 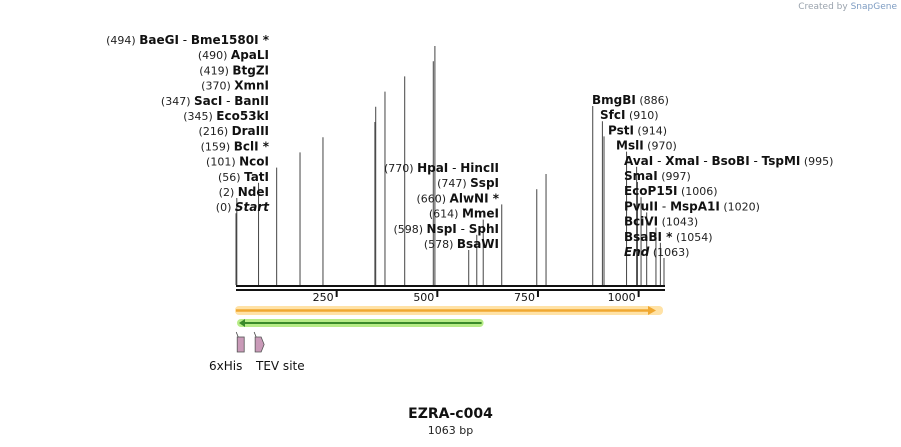 What do you see at coordinates (323, 297) in the screenshot?
I see `ruler-label-250: 250` at bounding box center [323, 297].